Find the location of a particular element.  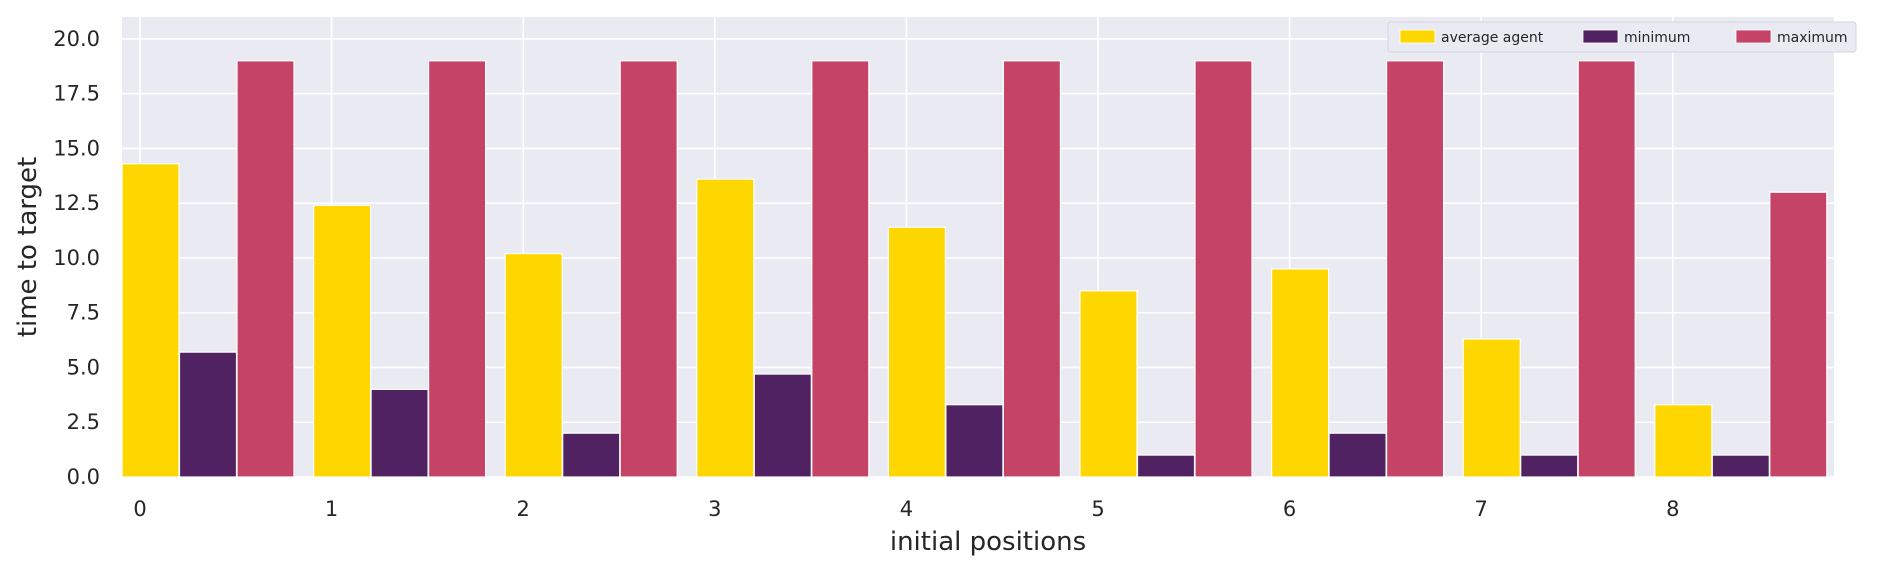

x-tick-label: 3 is located at coordinates (714, 509).